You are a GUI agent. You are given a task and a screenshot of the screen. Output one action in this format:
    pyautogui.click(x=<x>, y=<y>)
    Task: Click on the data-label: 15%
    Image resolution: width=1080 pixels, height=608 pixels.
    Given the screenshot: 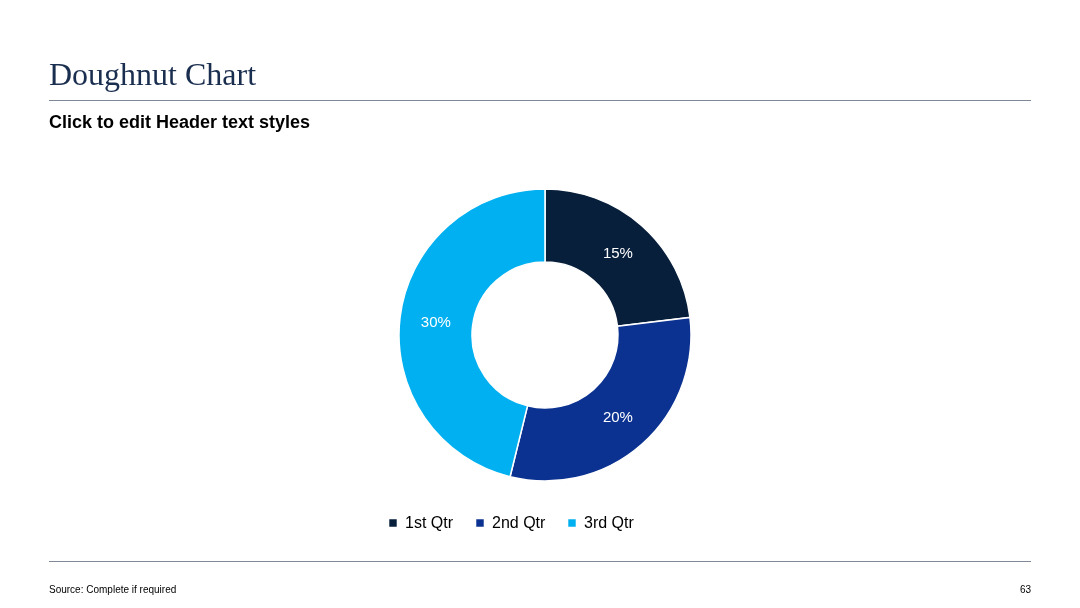 What is the action you would take?
    pyautogui.click(x=617, y=252)
    